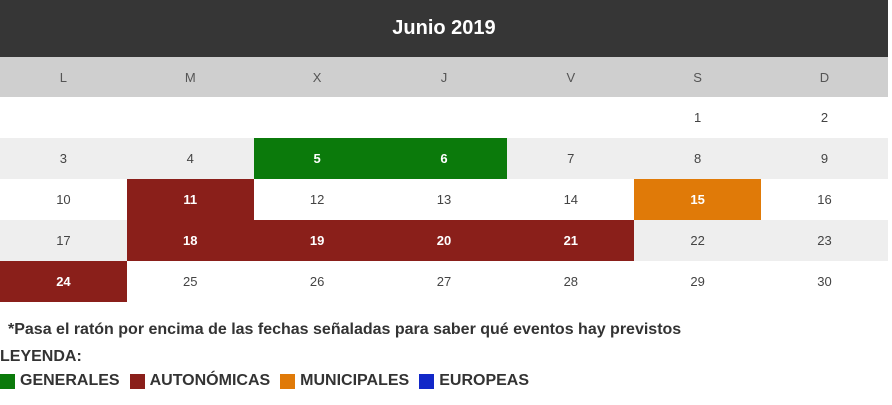 Image resolution: width=892 pixels, height=405 pixels. What do you see at coordinates (41, 356) in the screenshot?
I see `legend-title: LEYENDA:` at bounding box center [41, 356].